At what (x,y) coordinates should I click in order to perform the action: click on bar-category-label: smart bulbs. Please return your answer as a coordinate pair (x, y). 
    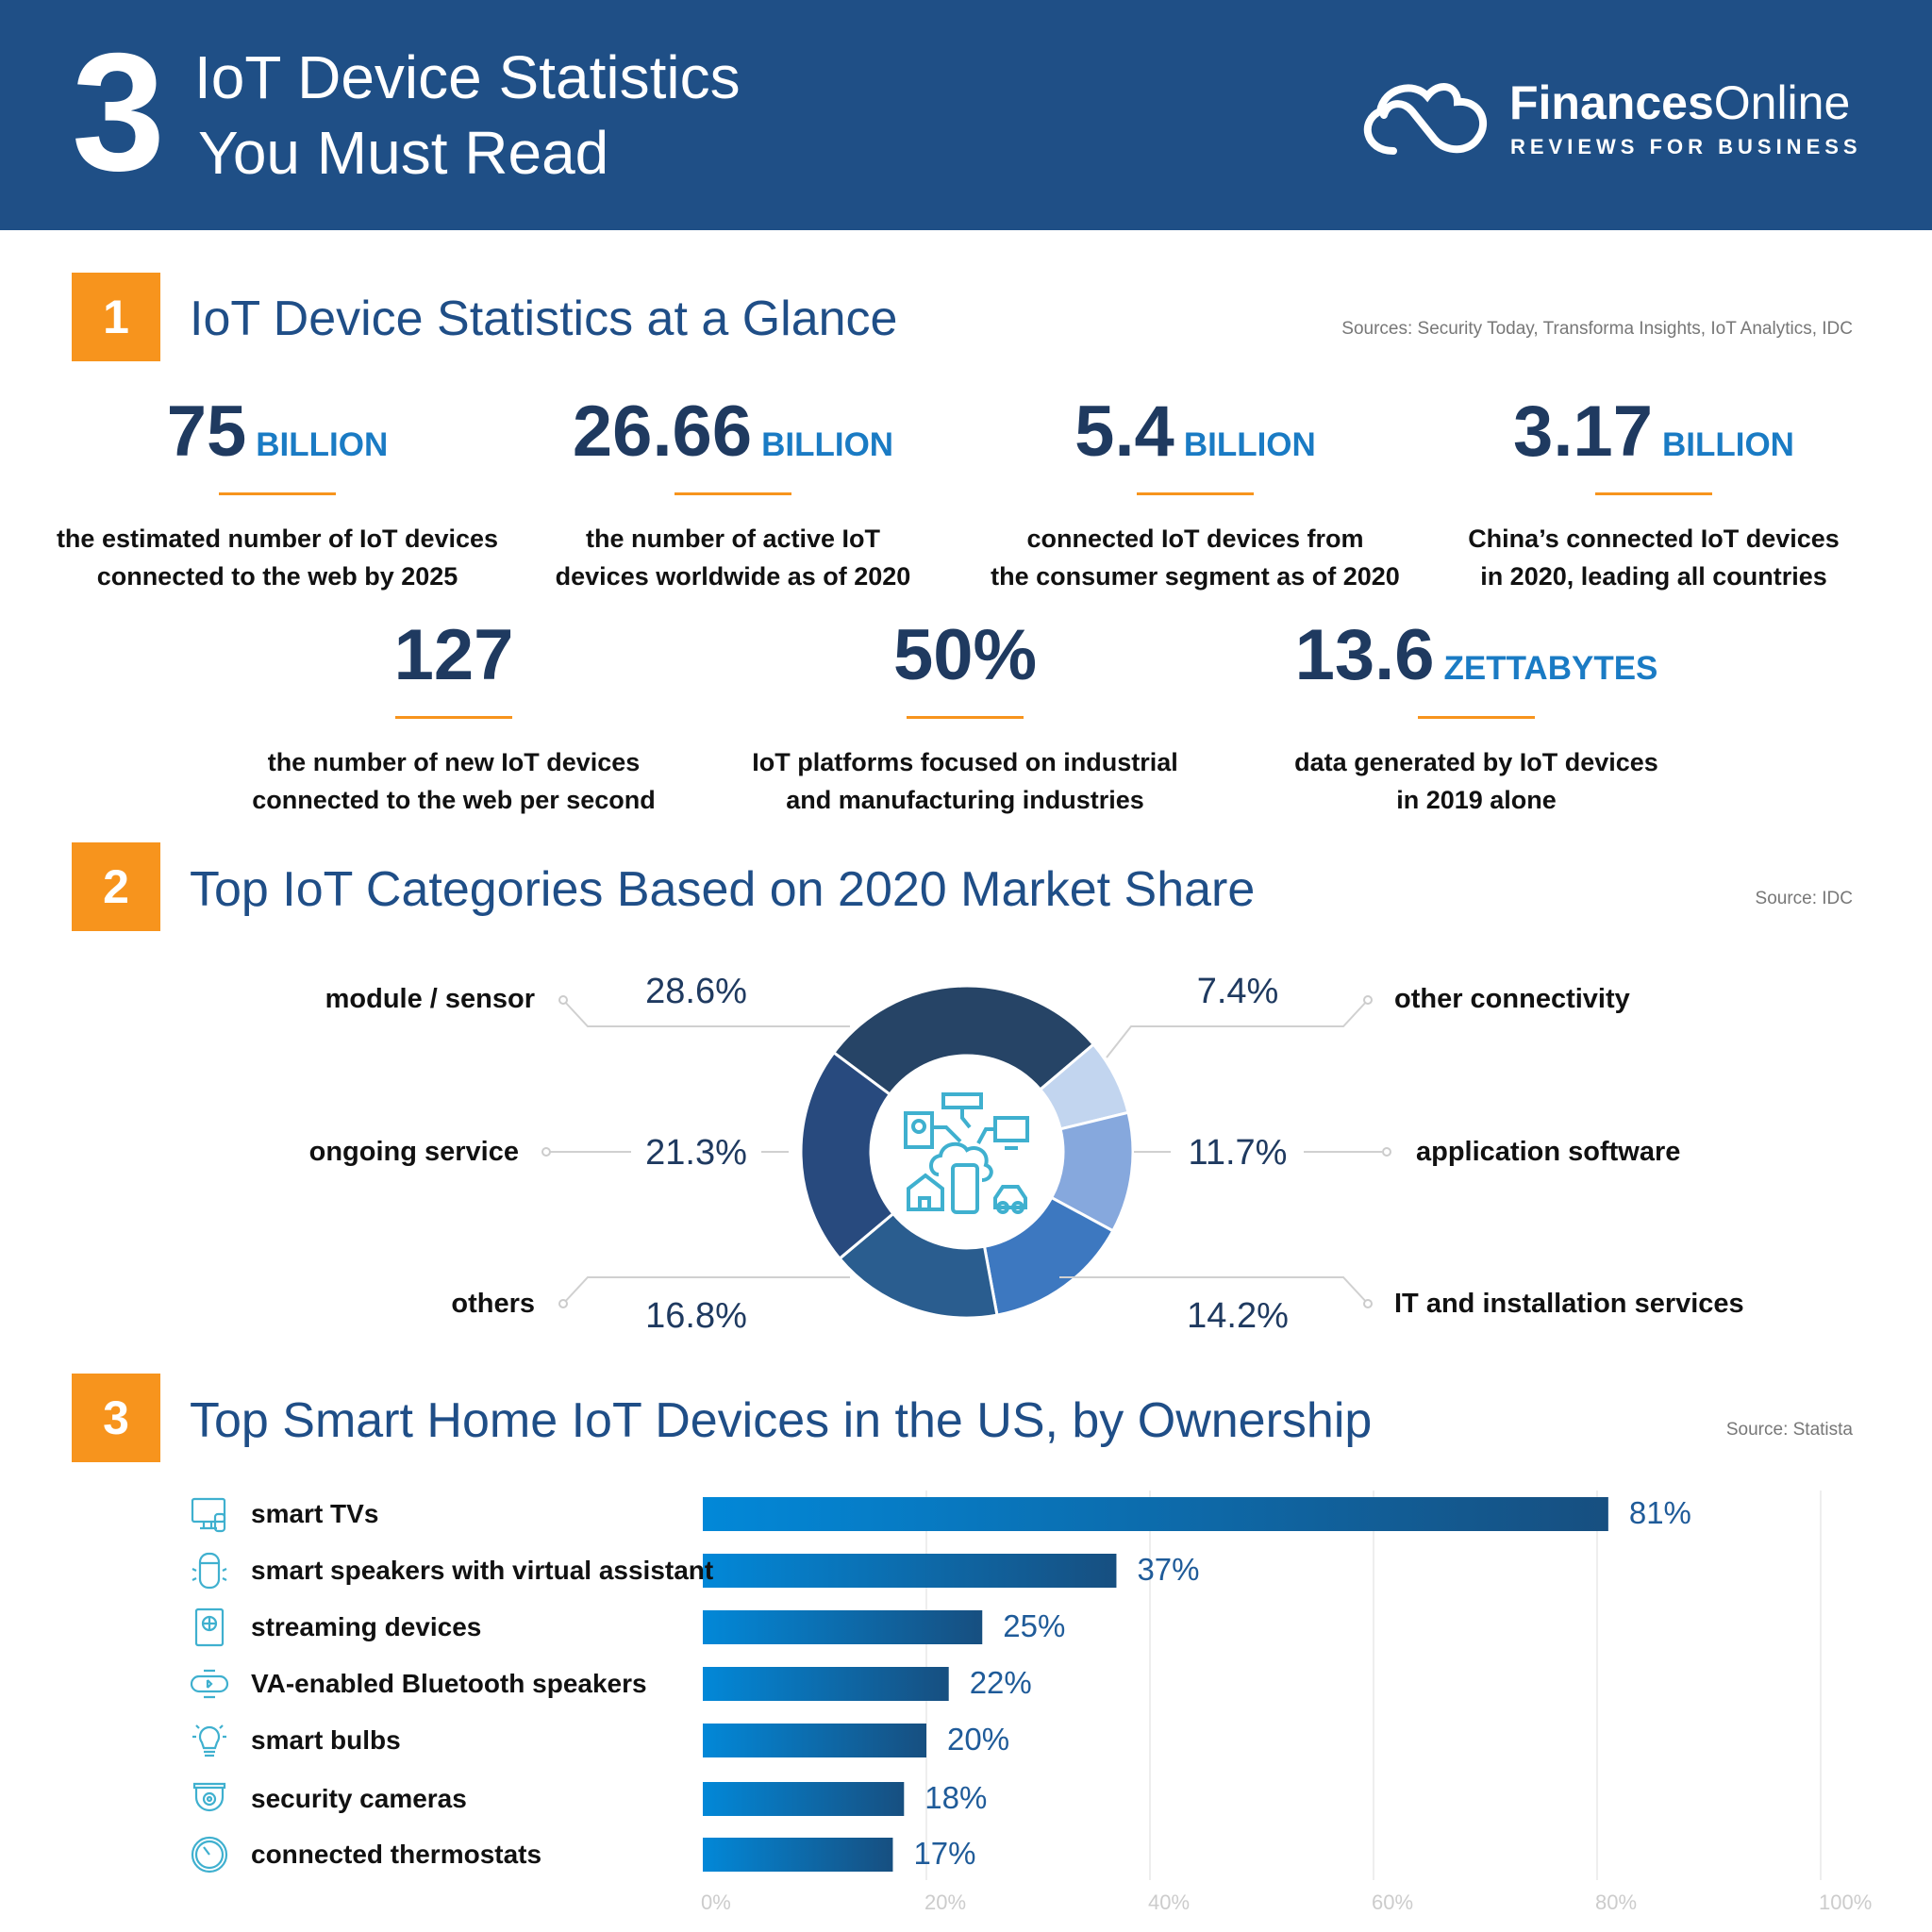
    Looking at the image, I should click on (326, 1740).